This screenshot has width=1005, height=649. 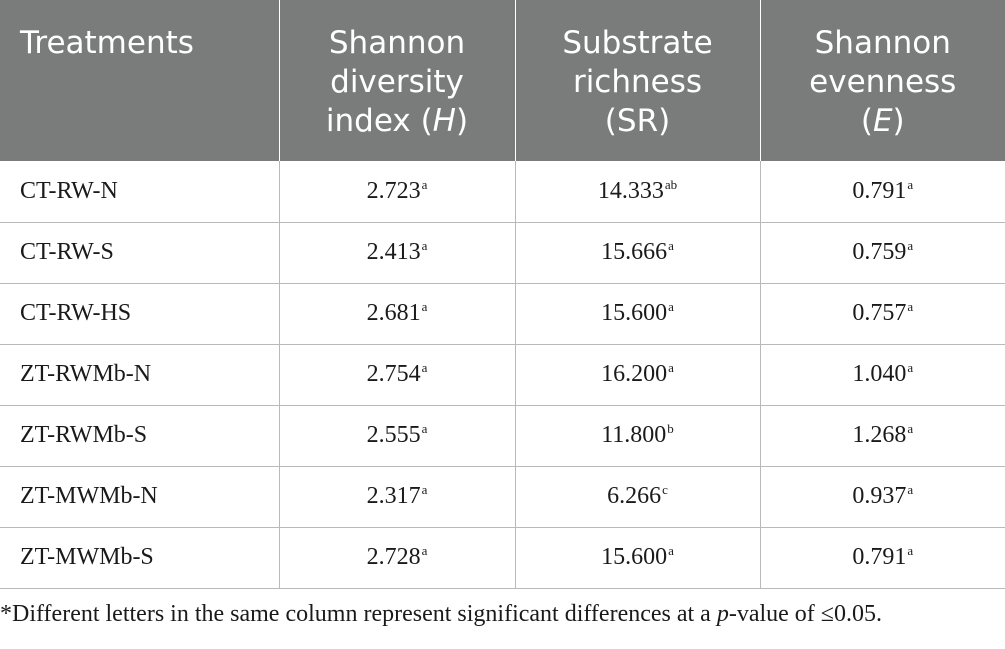 I want to click on cell-value: 1.268, so click(x=879, y=435).